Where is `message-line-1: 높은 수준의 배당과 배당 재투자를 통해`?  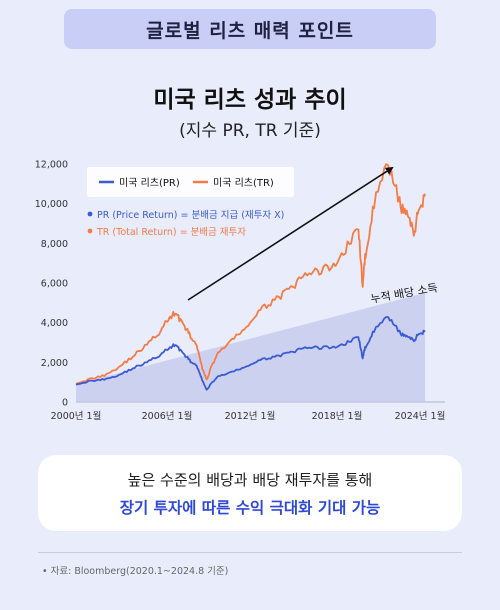
message-line-1: 높은 수준의 배당과 배당 재투자를 통해 is located at coordinates (250, 479).